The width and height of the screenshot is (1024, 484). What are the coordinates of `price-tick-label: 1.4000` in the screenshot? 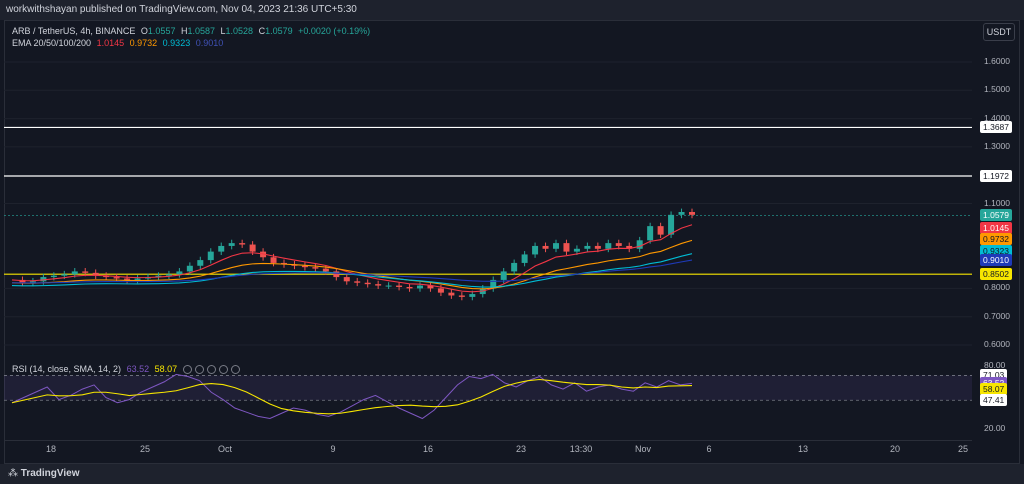 It's located at (997, 117).